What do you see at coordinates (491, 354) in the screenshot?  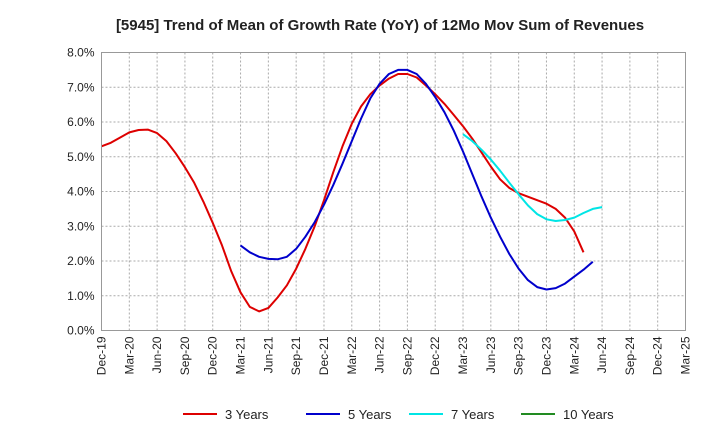 I see `x-tick-label: Jun-23` at bounding box center [491, 354].